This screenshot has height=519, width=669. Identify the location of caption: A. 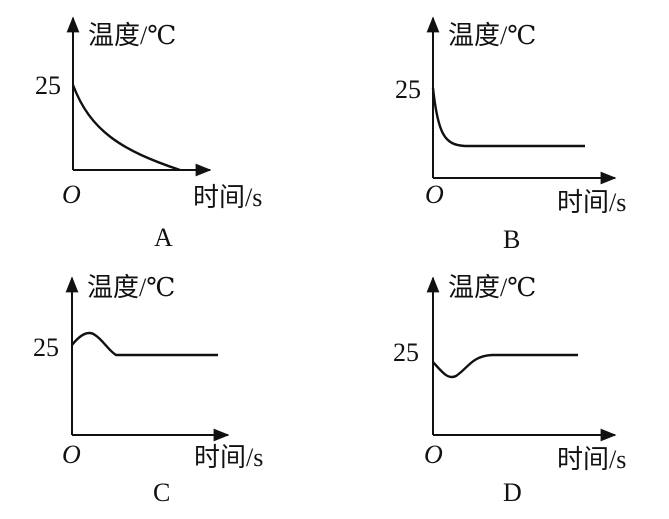
(163, 237).